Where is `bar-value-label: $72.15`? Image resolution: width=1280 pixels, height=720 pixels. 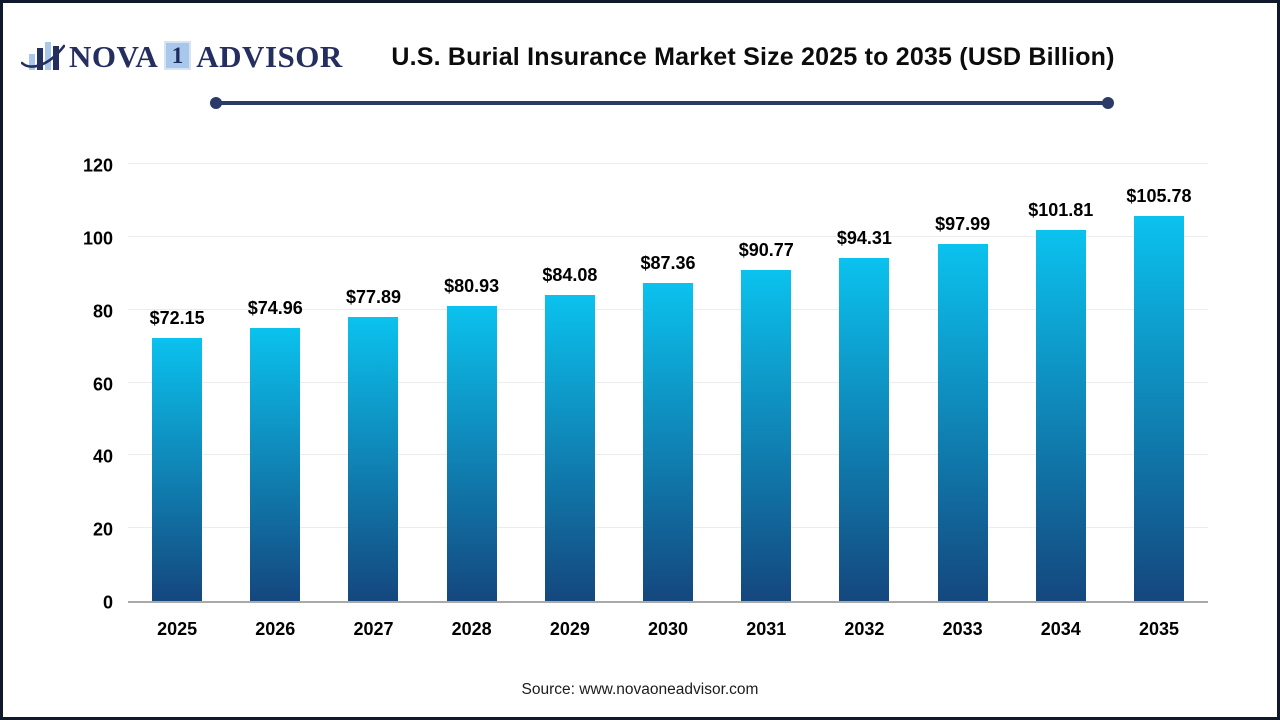
bar-value-label: $72.15 is located at coordinates (177, 318).